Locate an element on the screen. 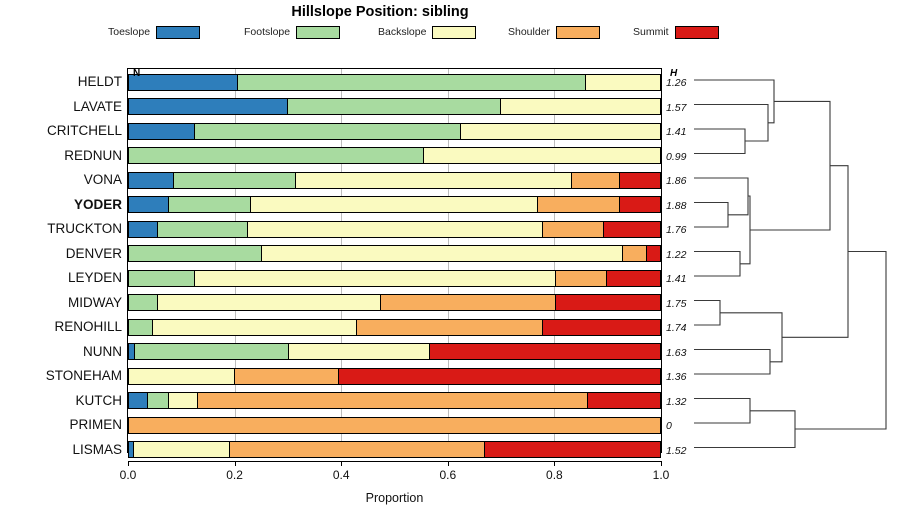  legend: Toeslope Footslope Backslope Shoulder Summit is located at coordinates (438, 32).